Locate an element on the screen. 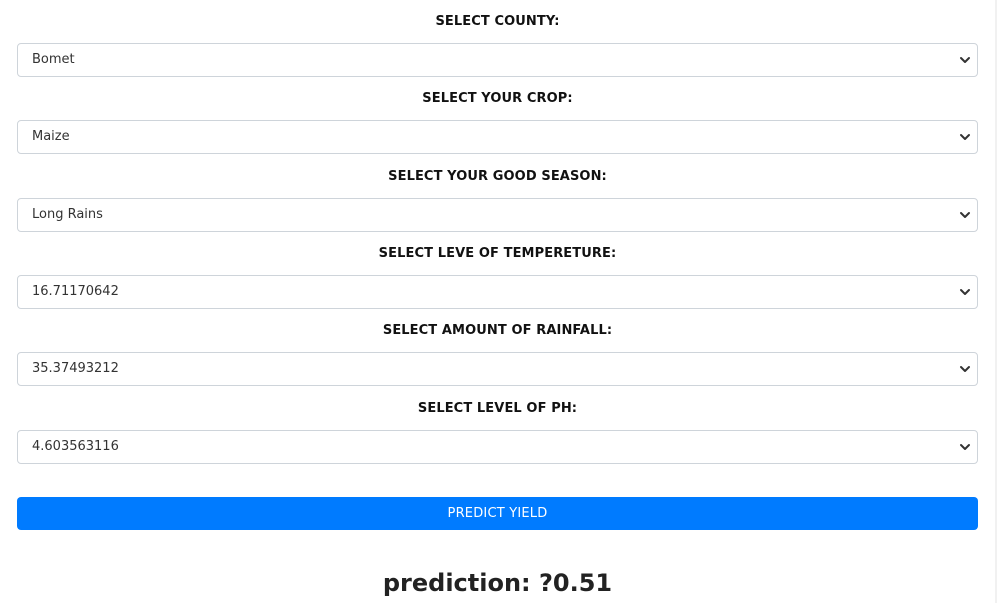 The width and height of the screenshot is (997, 603). season-label: SELECT YOUR GOOD SEASON: is located at coordinates (497, 176).